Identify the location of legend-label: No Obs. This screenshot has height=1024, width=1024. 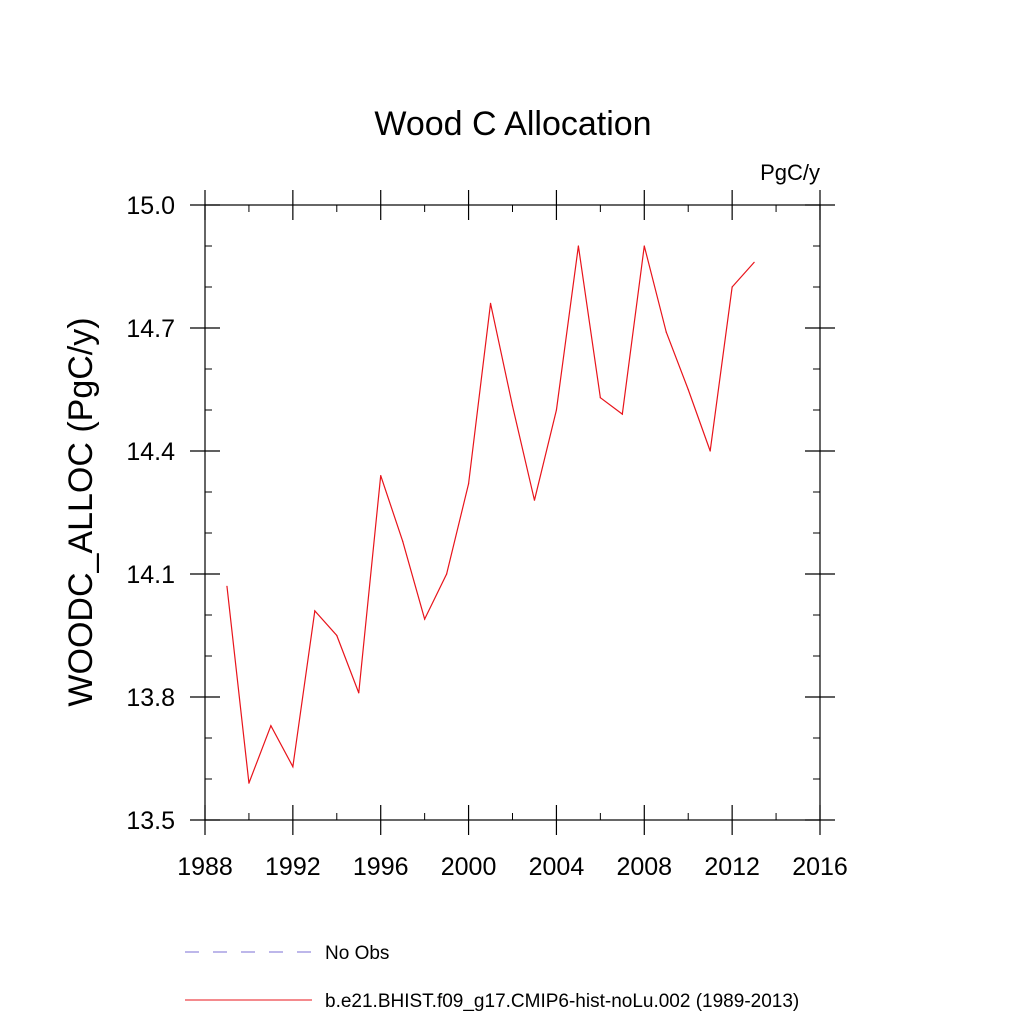
(357, 953).